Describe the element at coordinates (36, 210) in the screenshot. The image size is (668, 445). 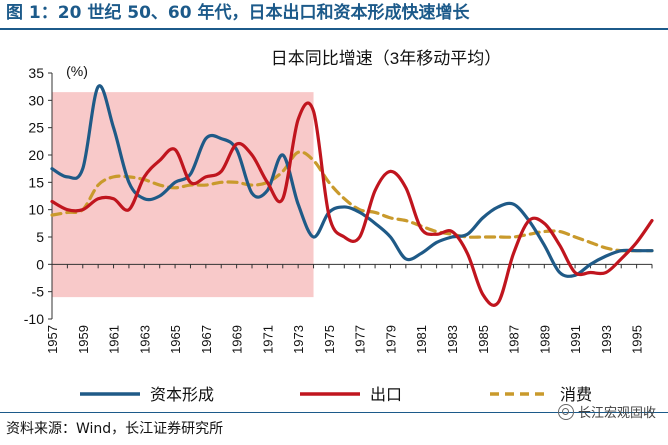
I see `y-tick-label: 10` at that location.